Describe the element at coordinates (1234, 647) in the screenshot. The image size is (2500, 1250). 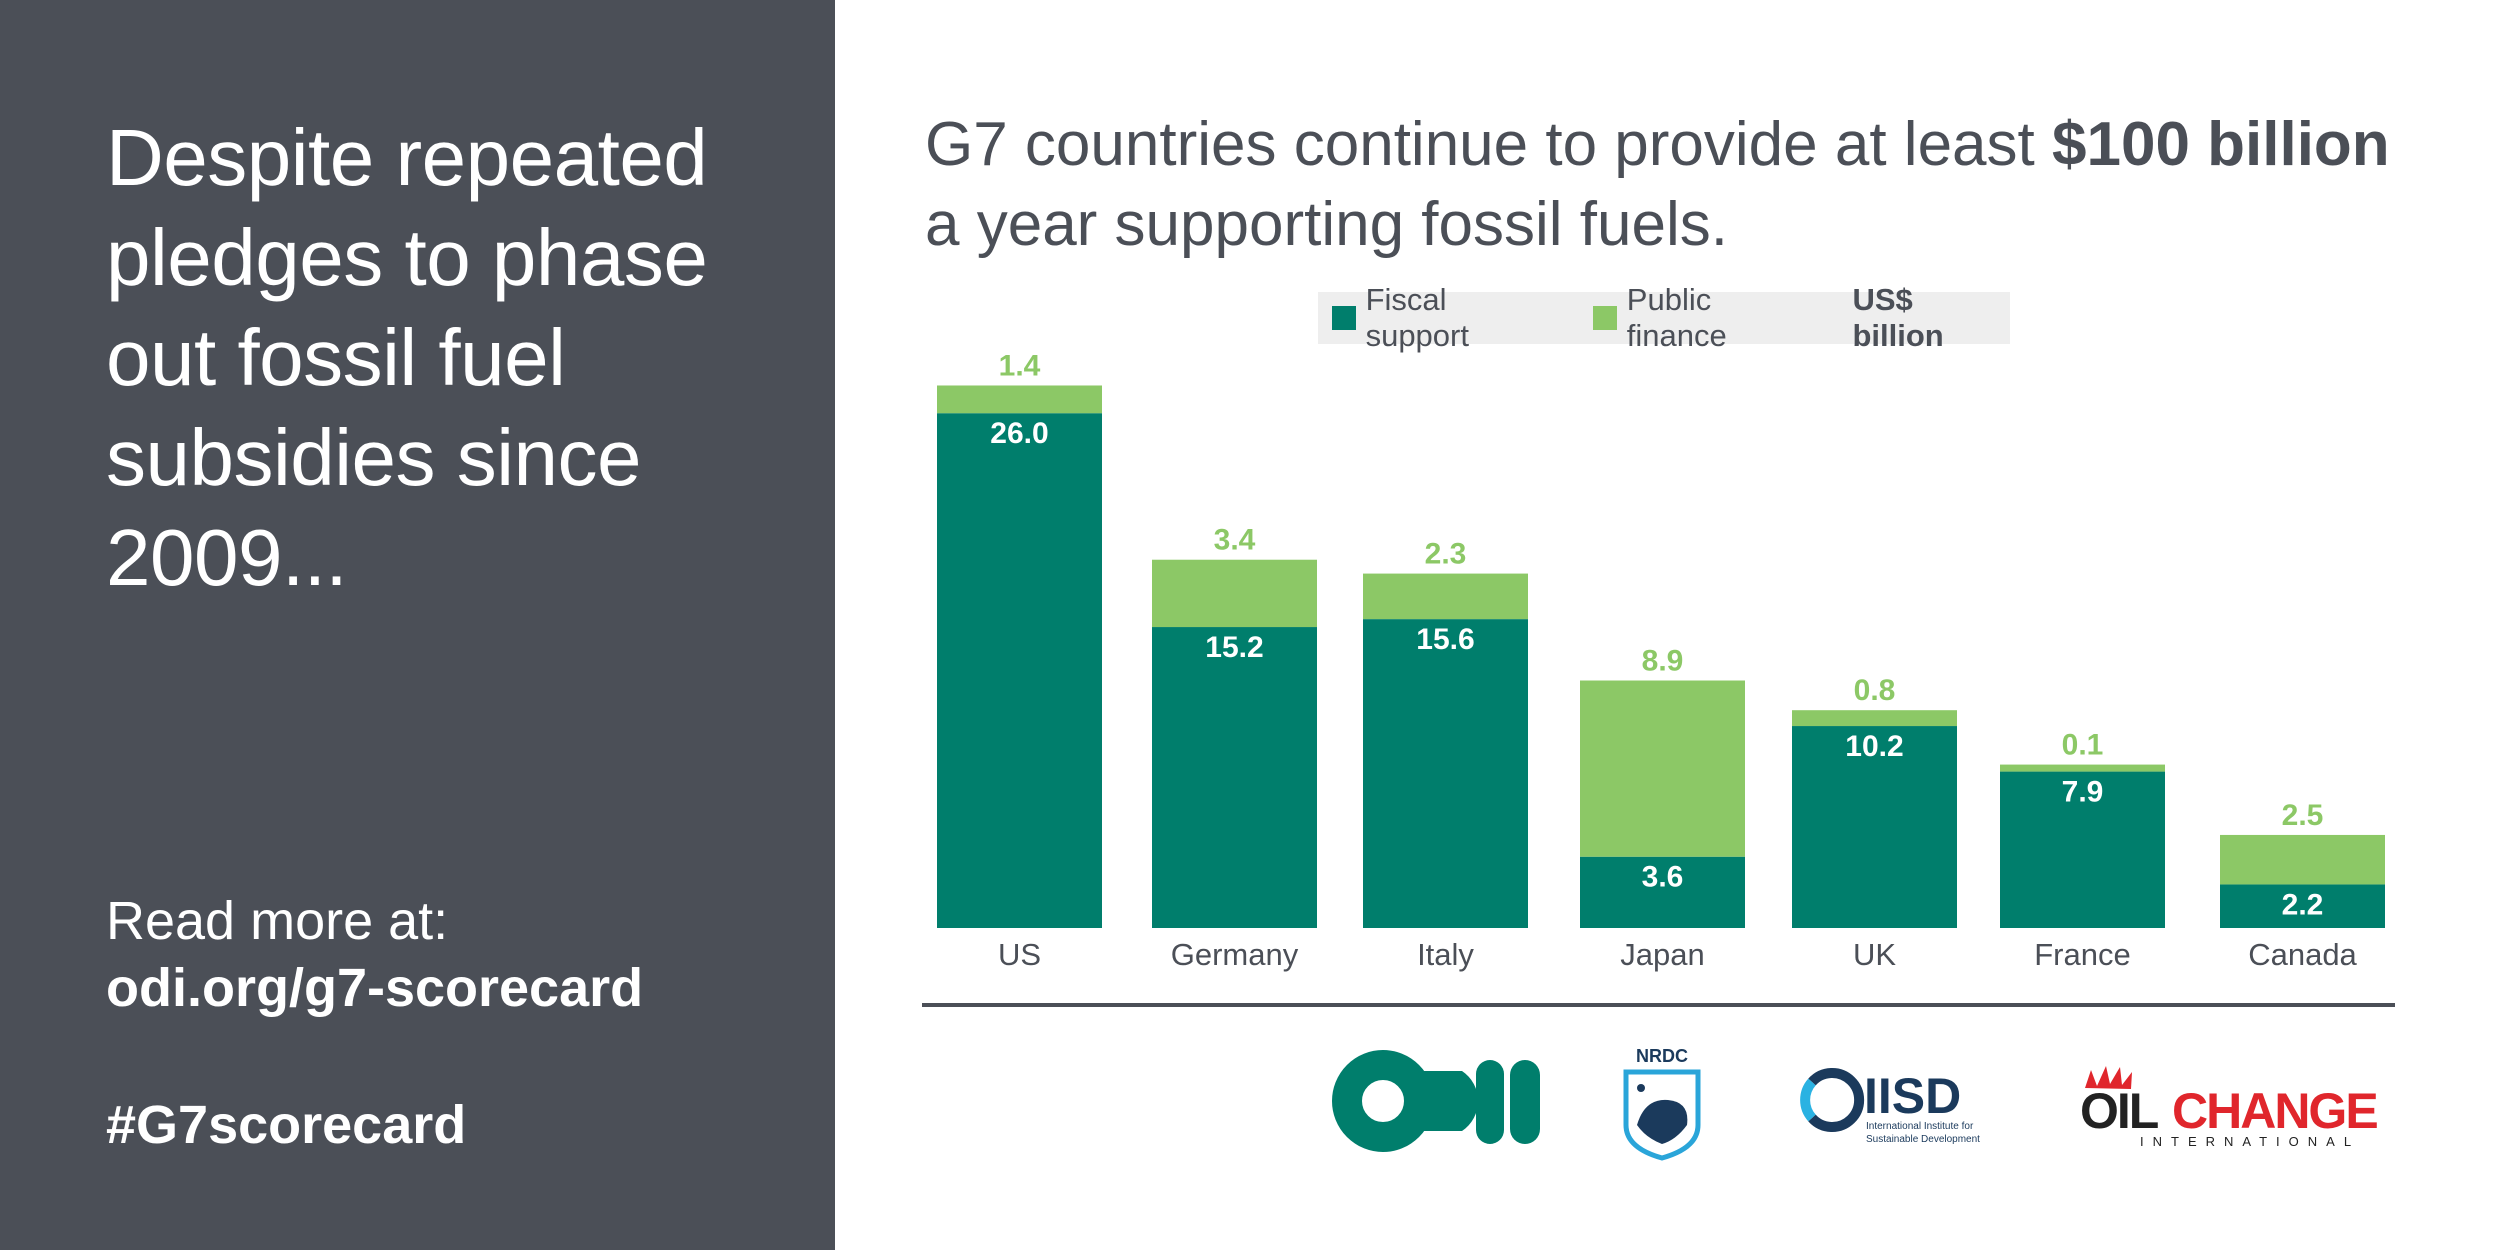
I see `value-label-fiscal-germany: 15.2` at that location.